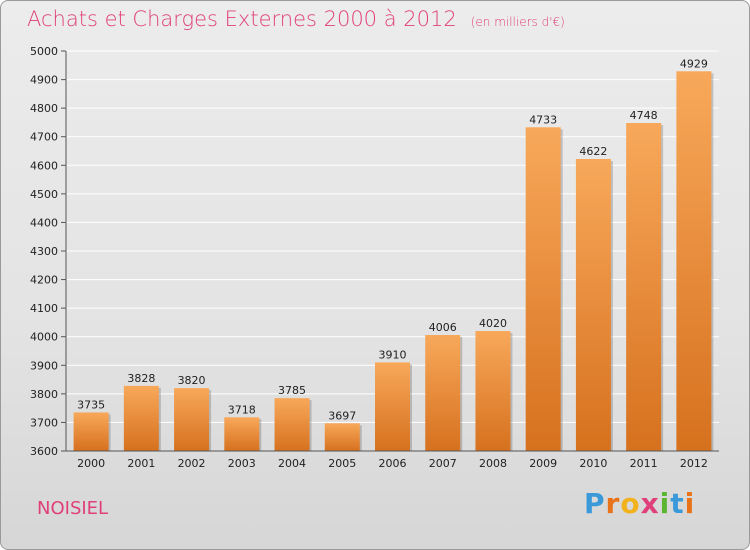  Describe the element at coordinates (392, 406) in the screenshot. I see `bar-2006` at that location.